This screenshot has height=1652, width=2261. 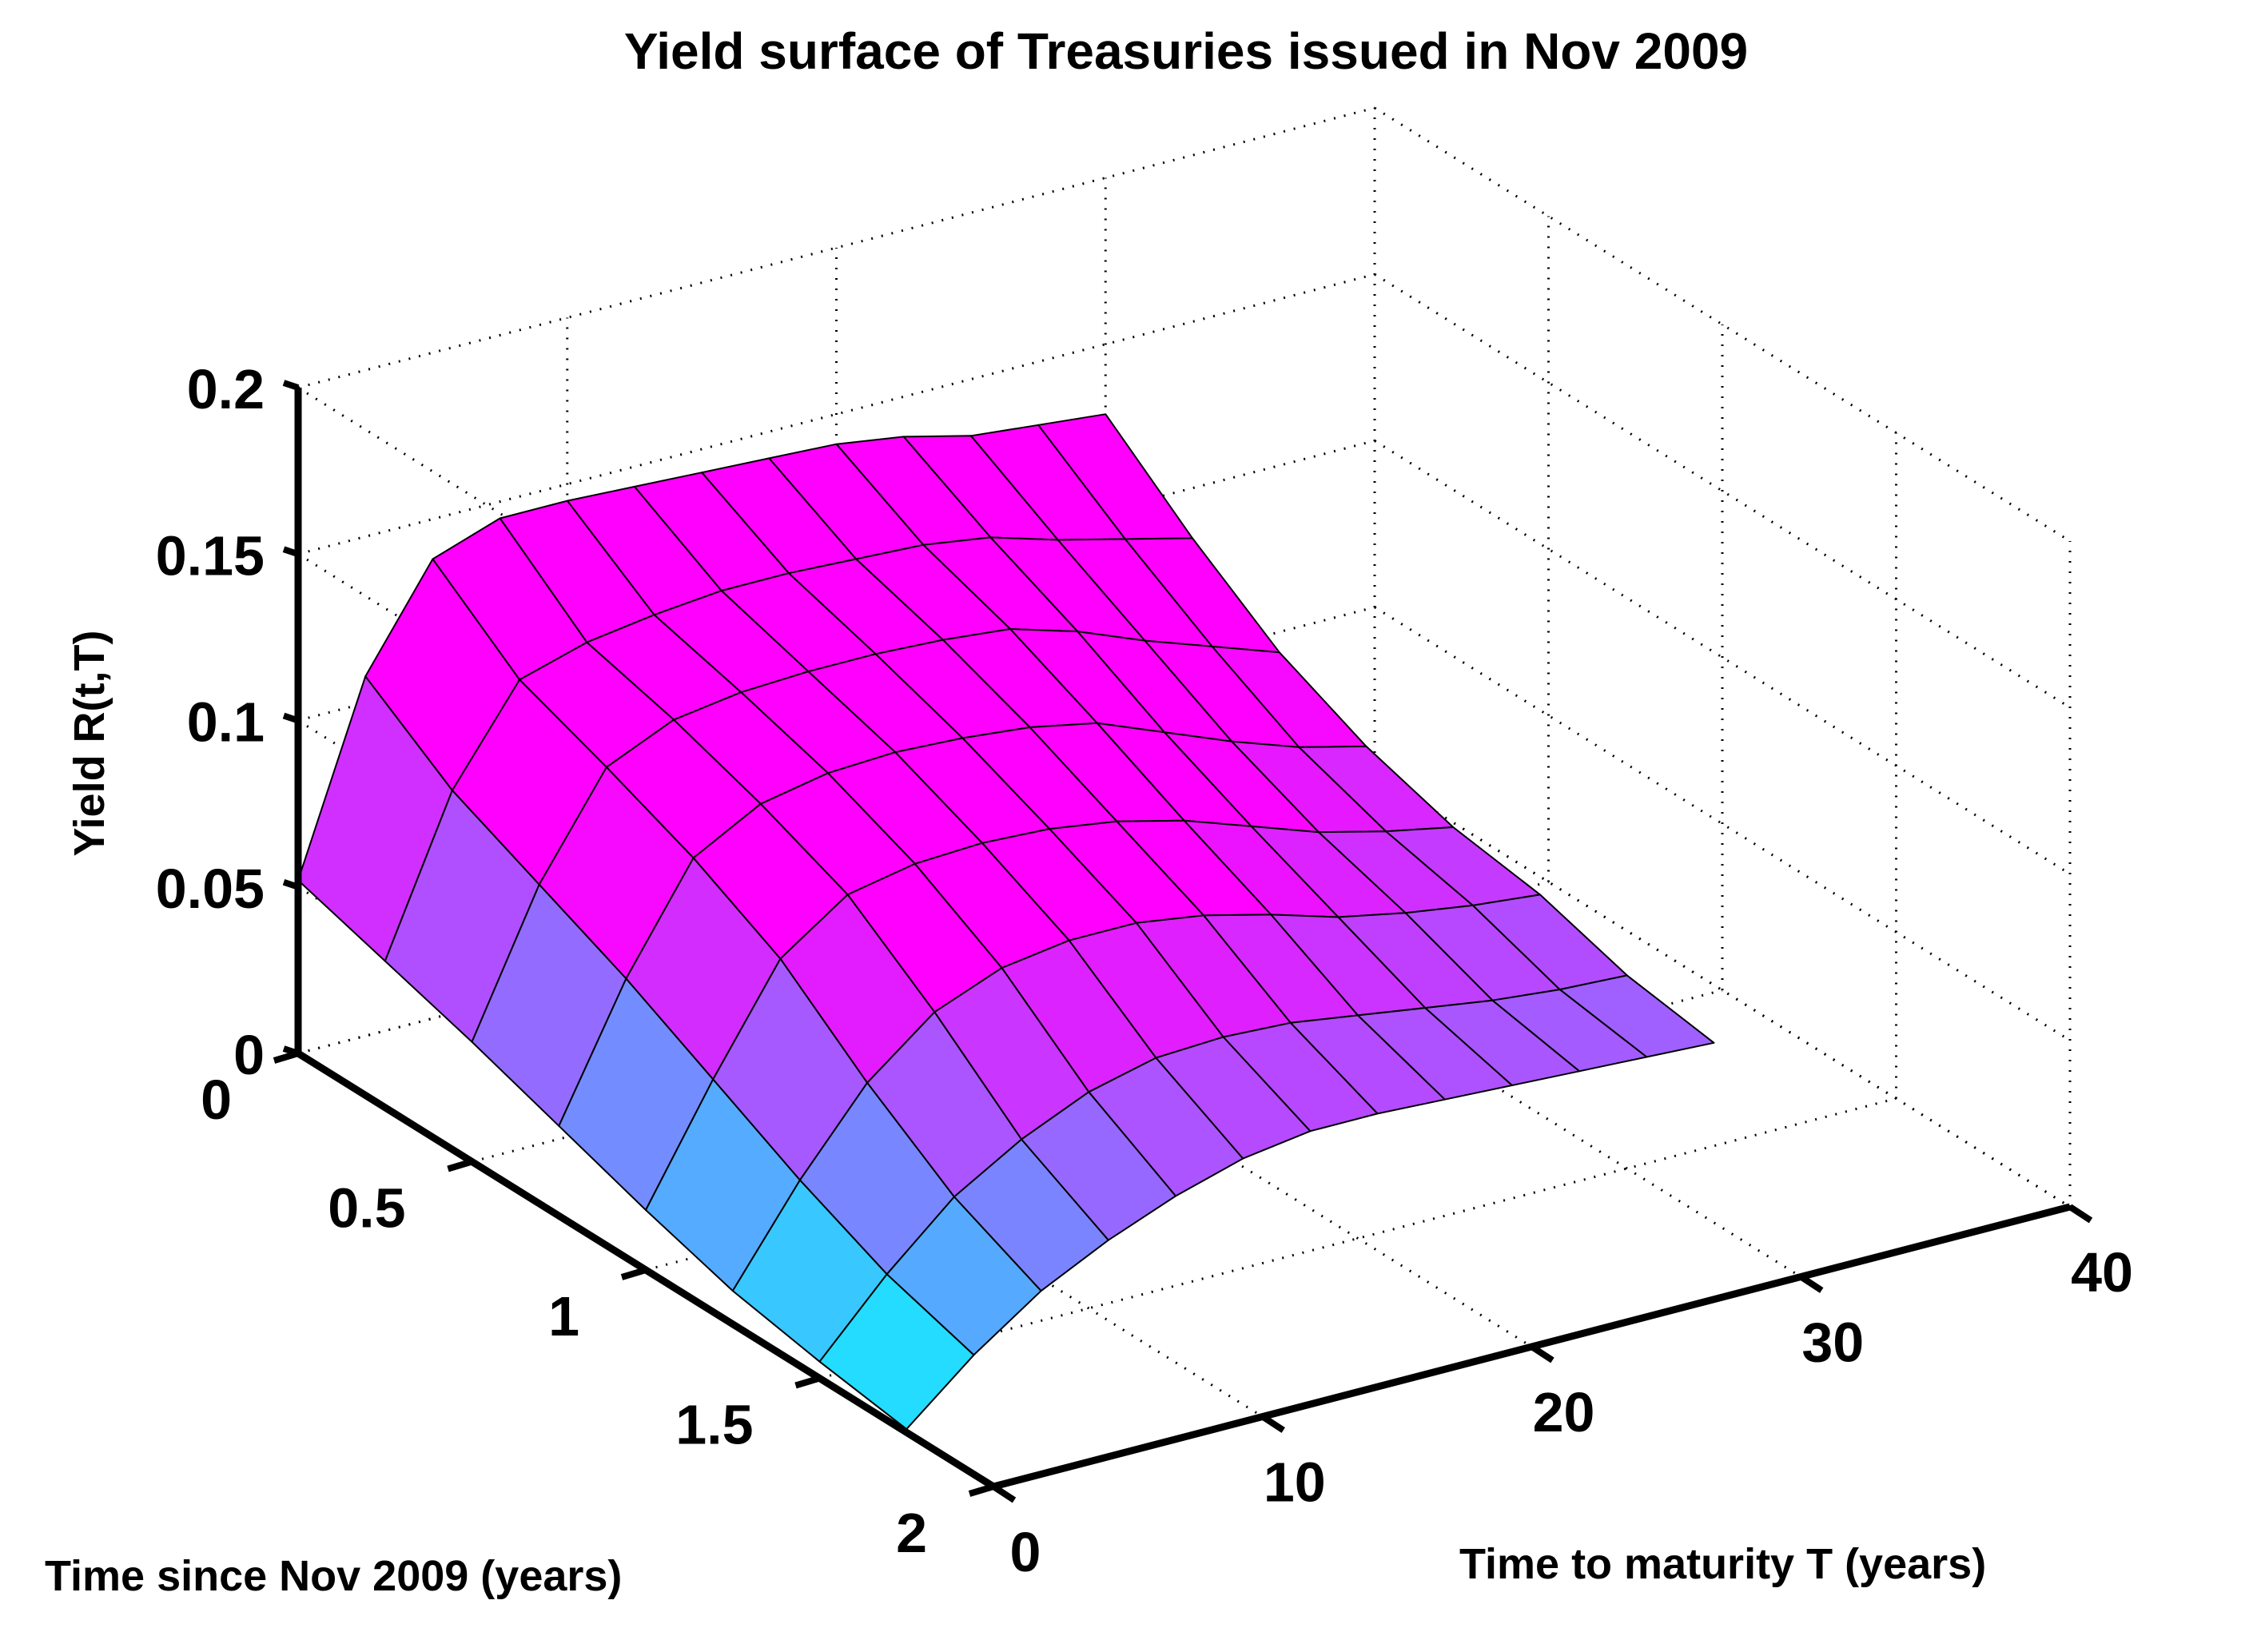 What do you see at coordinates (1722, 1564) in the screenshot?
I see `y-axis-label: Time to maturity T (years)` at bounding box center [1722, 1564].